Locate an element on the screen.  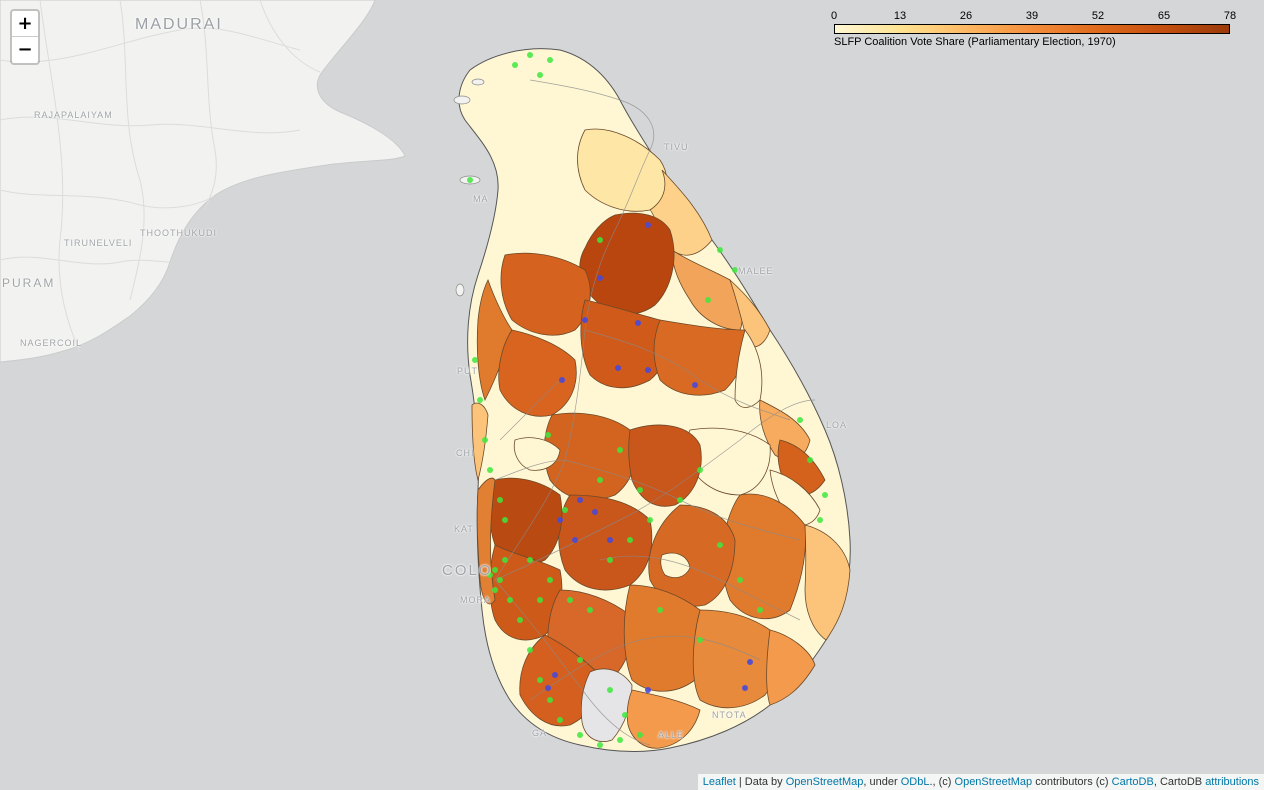
legend-tick-label: 26 is located at coordinates (966, 16).